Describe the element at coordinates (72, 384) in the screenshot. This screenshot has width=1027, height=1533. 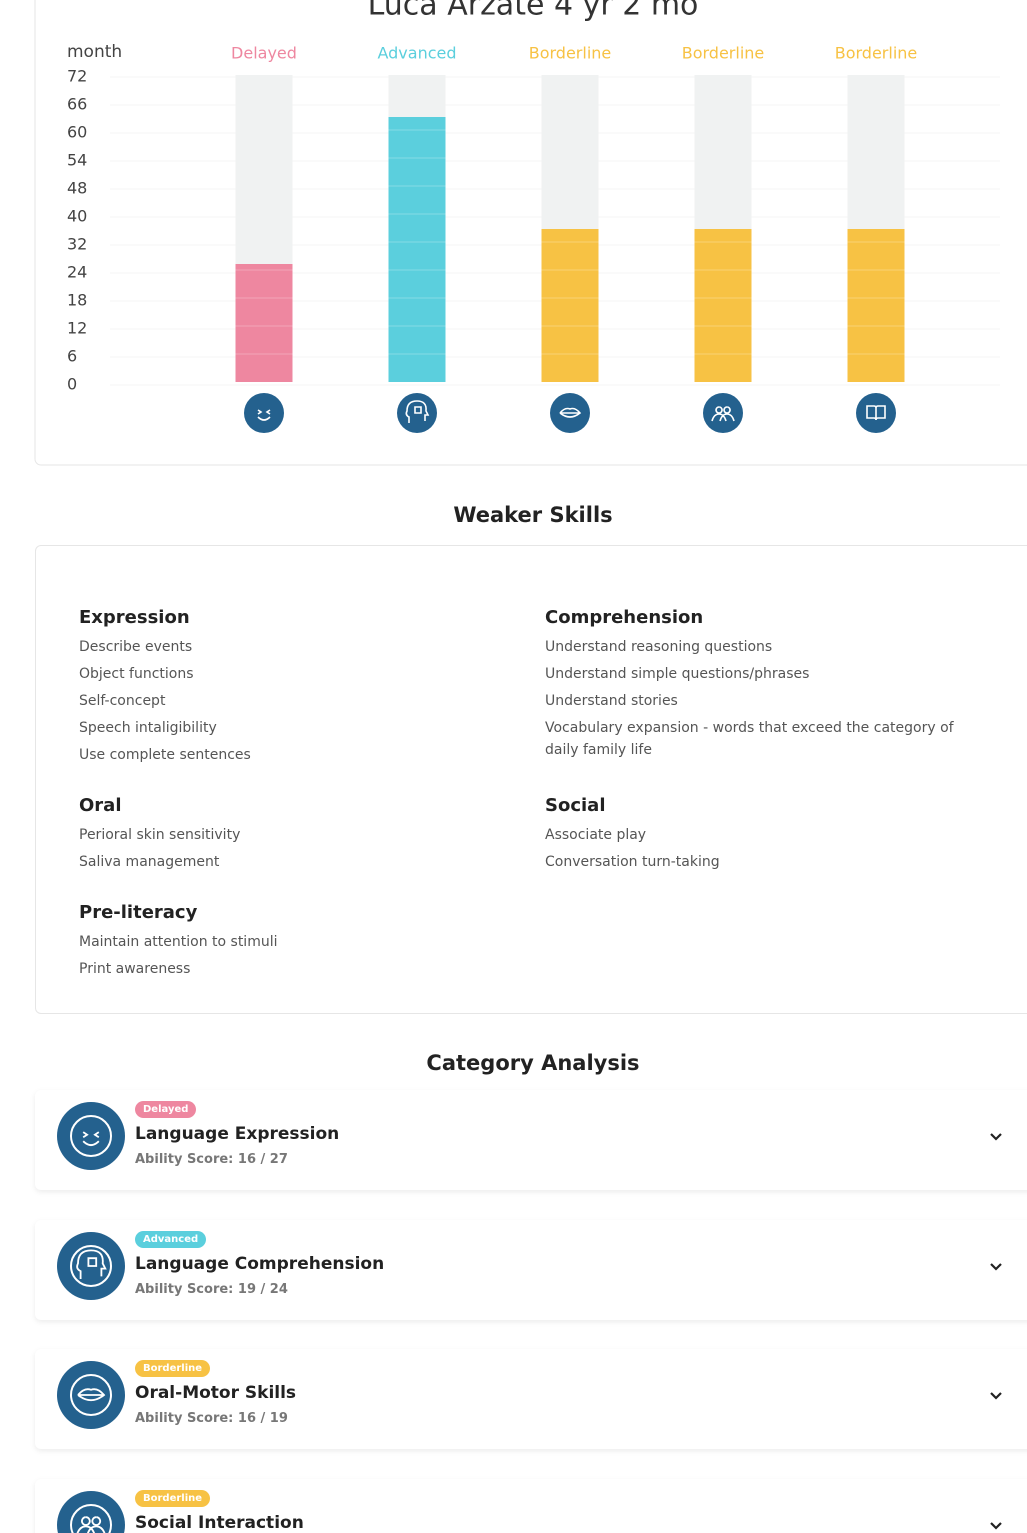
I see `y-tick-label: 0` at that location.